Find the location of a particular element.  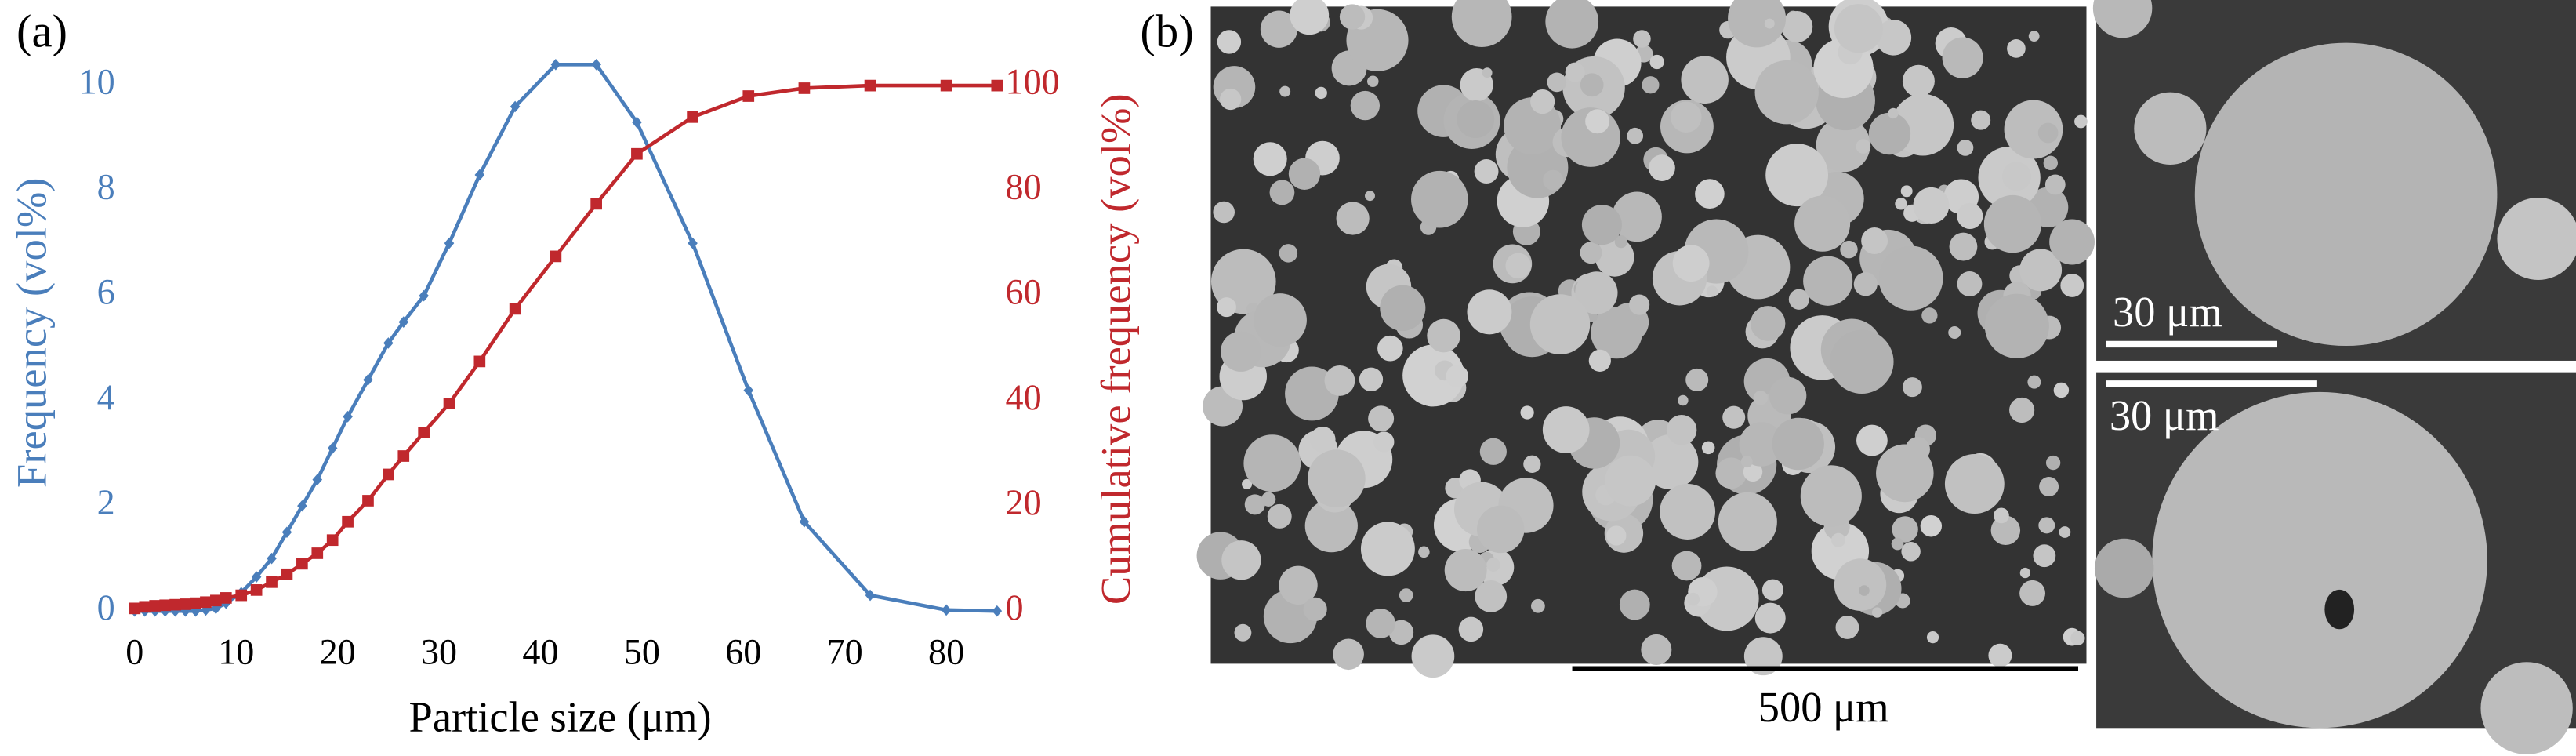

y2-axis-label: Cumulative frequency (vol%) is located at coordinates (1116, 349).